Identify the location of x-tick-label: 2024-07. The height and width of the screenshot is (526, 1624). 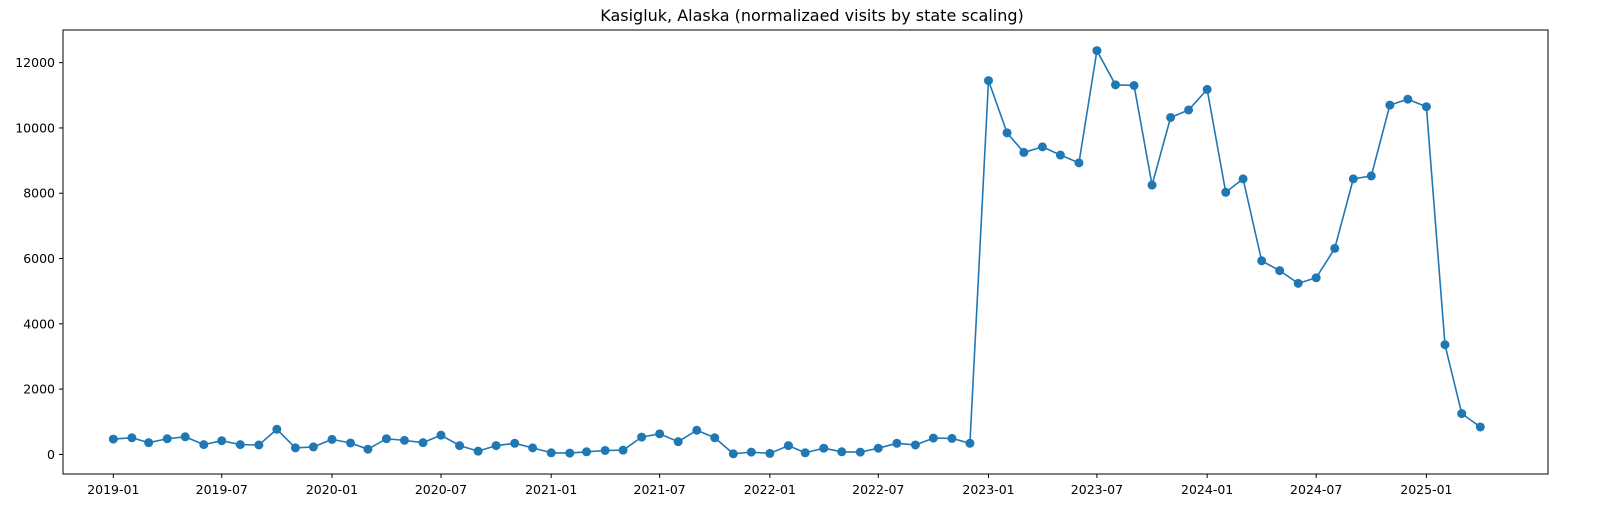
(1316, 489).